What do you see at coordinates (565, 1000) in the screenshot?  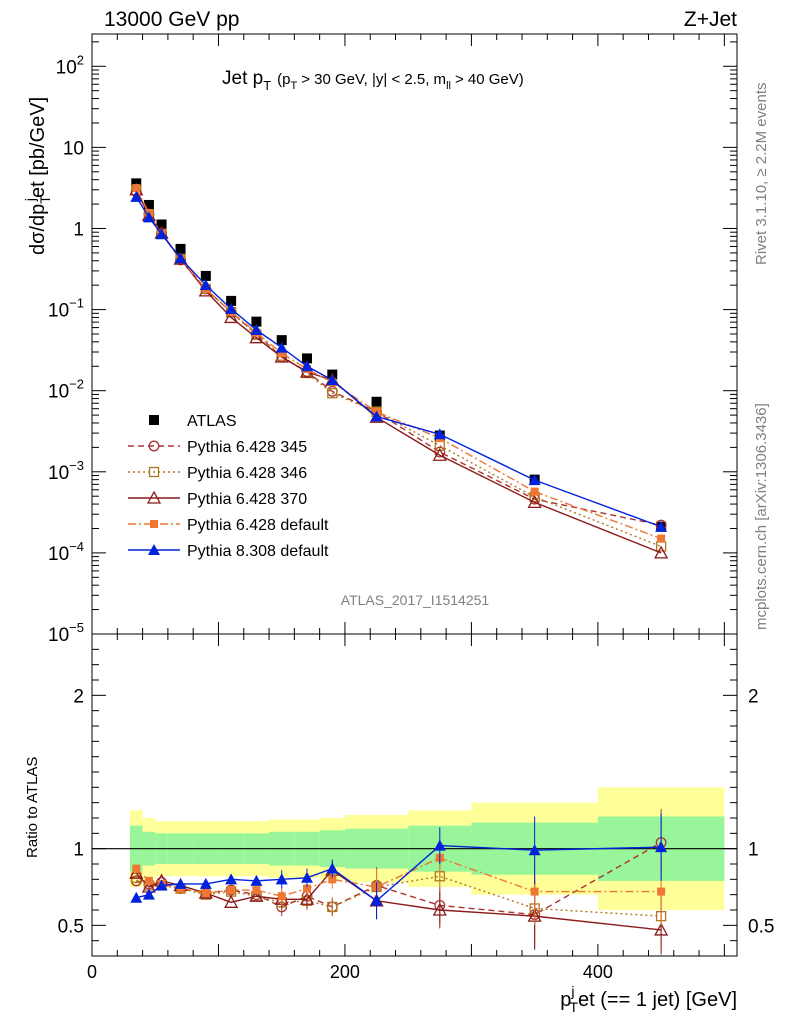 I see `x-axis-label-p1: p` at bounding box center [565, 1000].